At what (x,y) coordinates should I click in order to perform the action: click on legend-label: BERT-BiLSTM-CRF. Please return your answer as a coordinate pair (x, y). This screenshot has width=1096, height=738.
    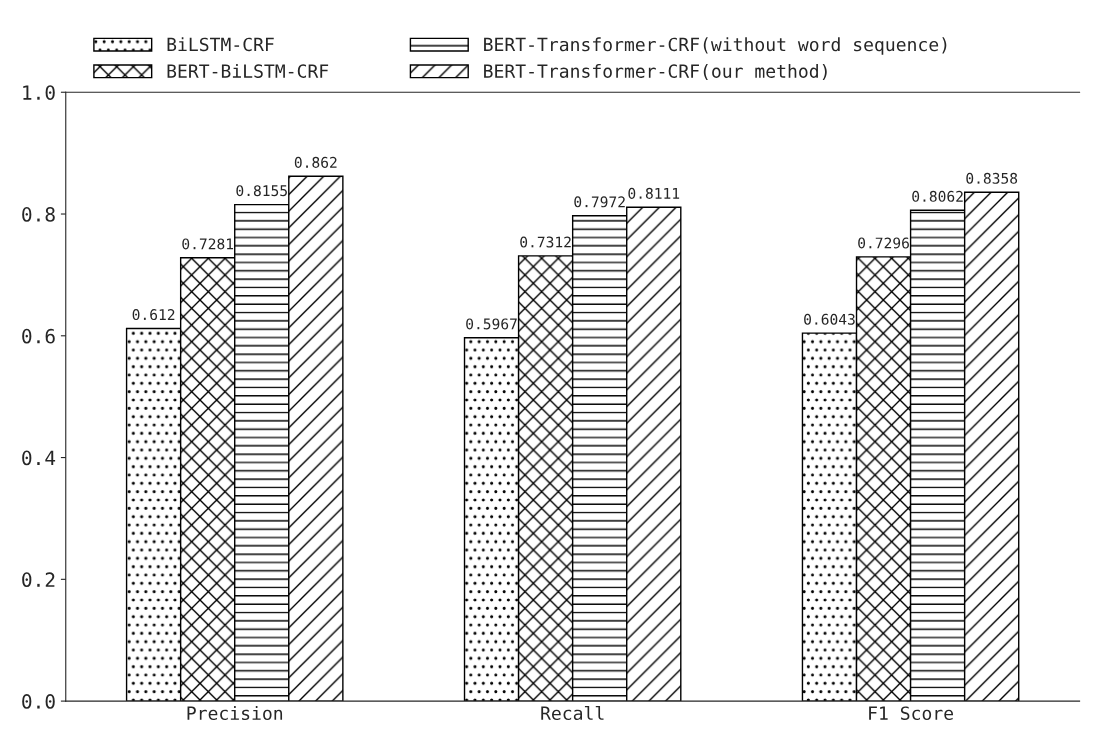
    Looking at the image, I should click on (248, 70).